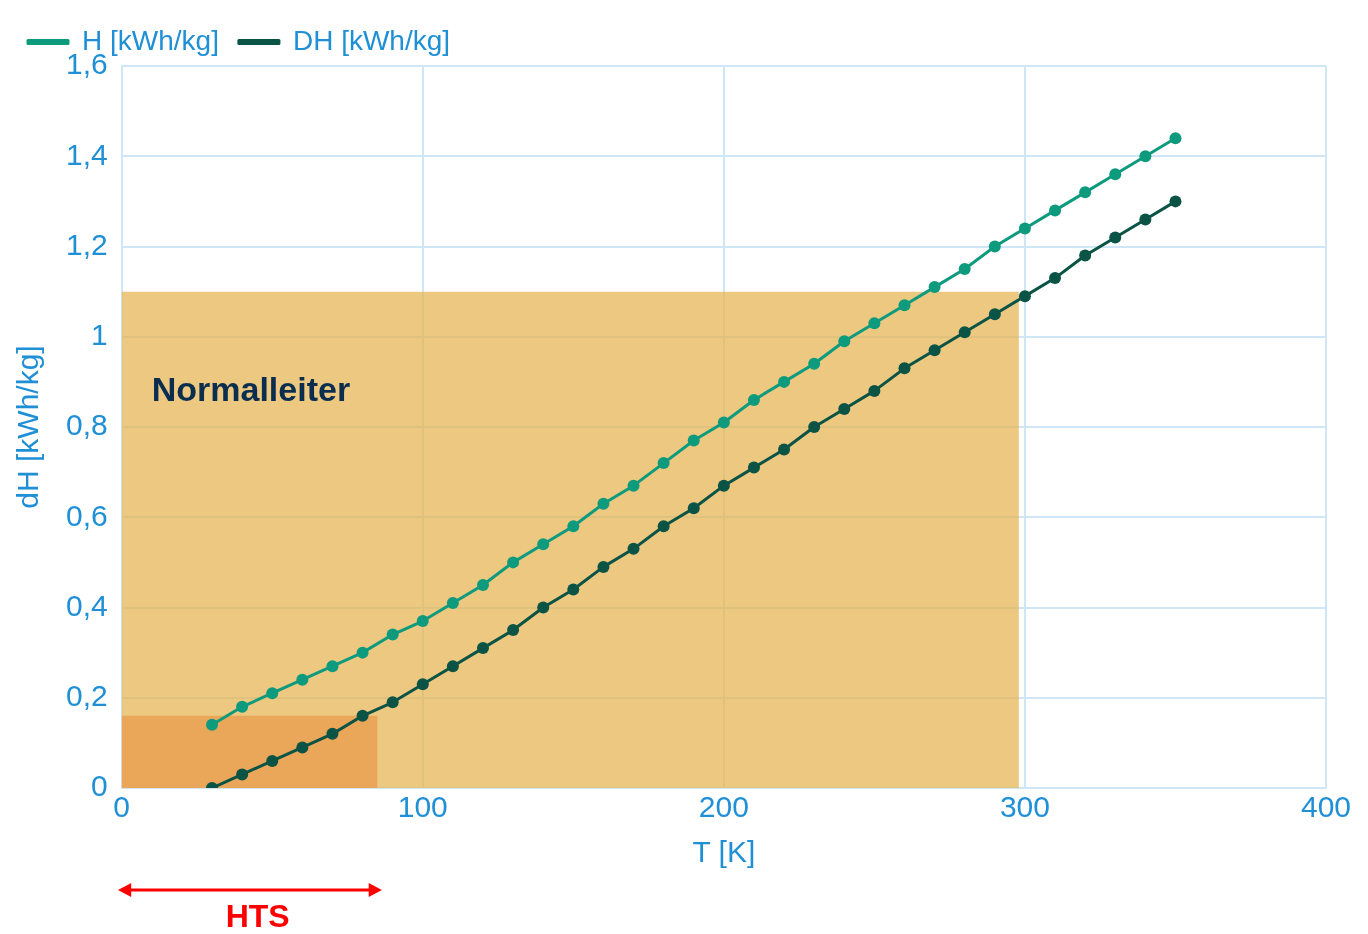  What do you see at coordinates (86, 244) in the screenshot?
I see `y-tick-label: 1,2` at bounding box center [86, 244].